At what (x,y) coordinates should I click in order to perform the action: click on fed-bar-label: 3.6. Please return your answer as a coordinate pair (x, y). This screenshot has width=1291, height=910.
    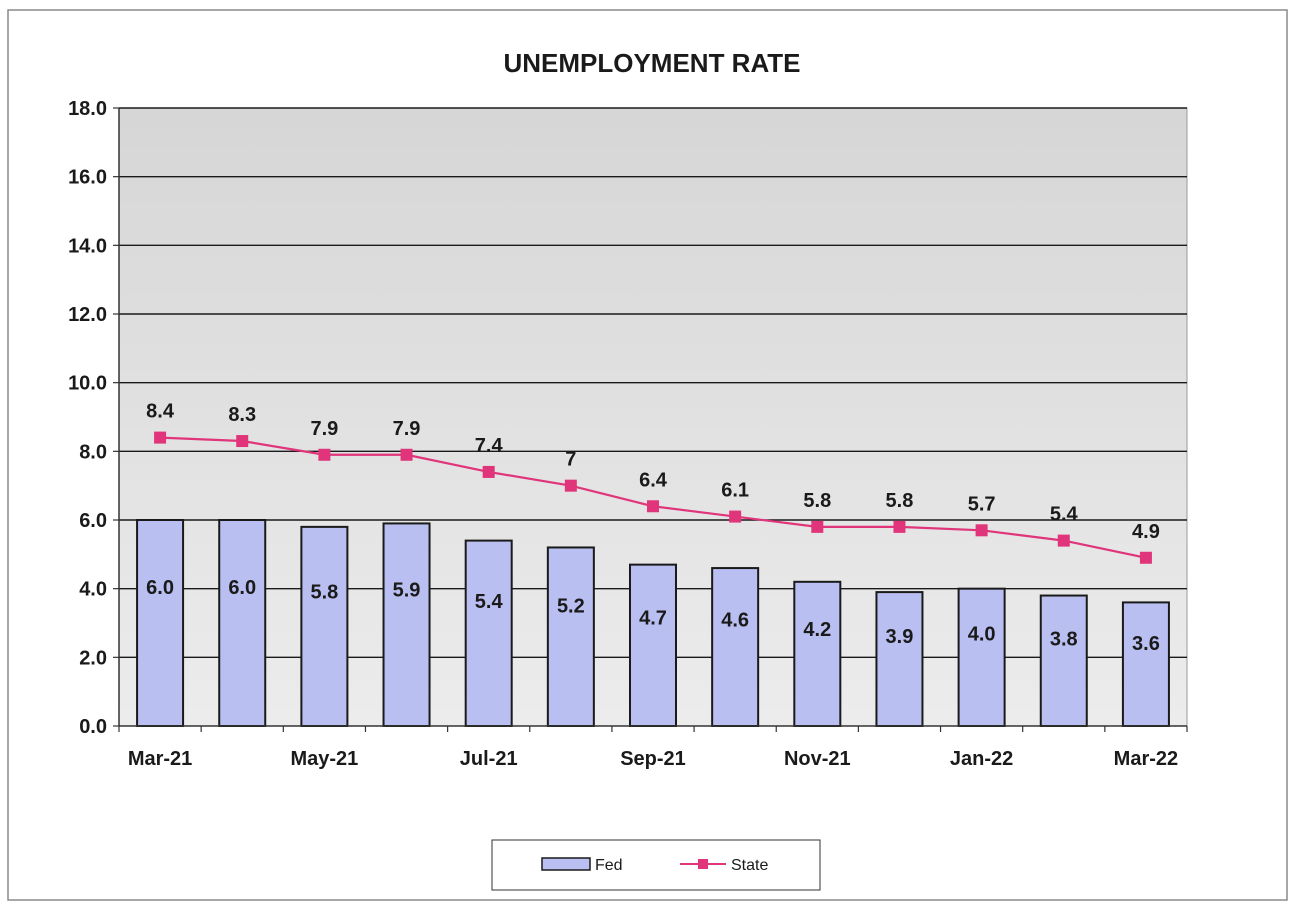
    Looking at the image, I should click on (1146, 644).